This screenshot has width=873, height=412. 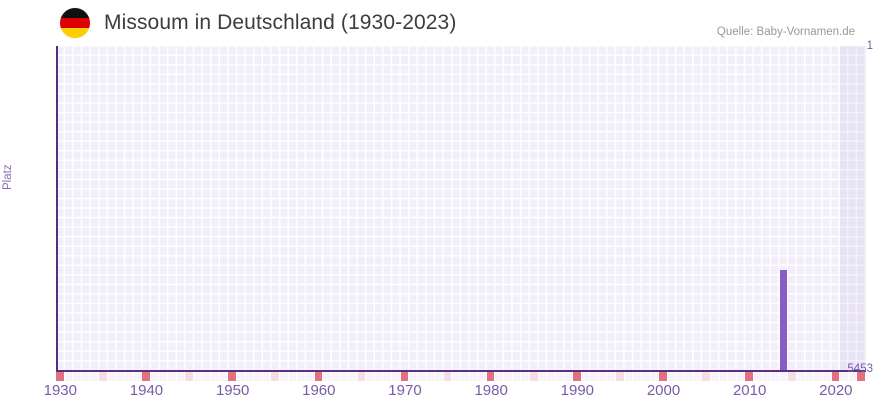 What do you see at coordinates (629, 376) in the screenshot?
I see `year-cell-1996` at bounding box center [629, 376].